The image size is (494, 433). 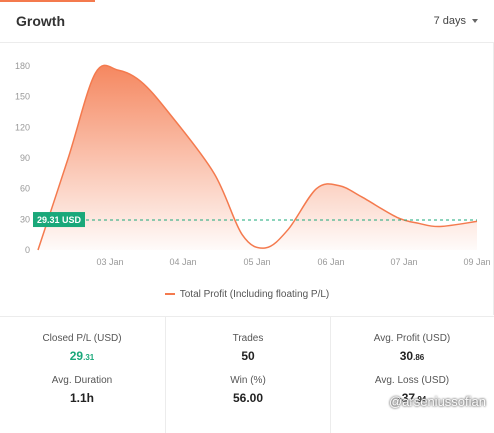 What do you see at coordinates (412, 338) in the screenshot?
I see `stat-label: Avg. Profit (USD)` at bounding box center [412, 338].